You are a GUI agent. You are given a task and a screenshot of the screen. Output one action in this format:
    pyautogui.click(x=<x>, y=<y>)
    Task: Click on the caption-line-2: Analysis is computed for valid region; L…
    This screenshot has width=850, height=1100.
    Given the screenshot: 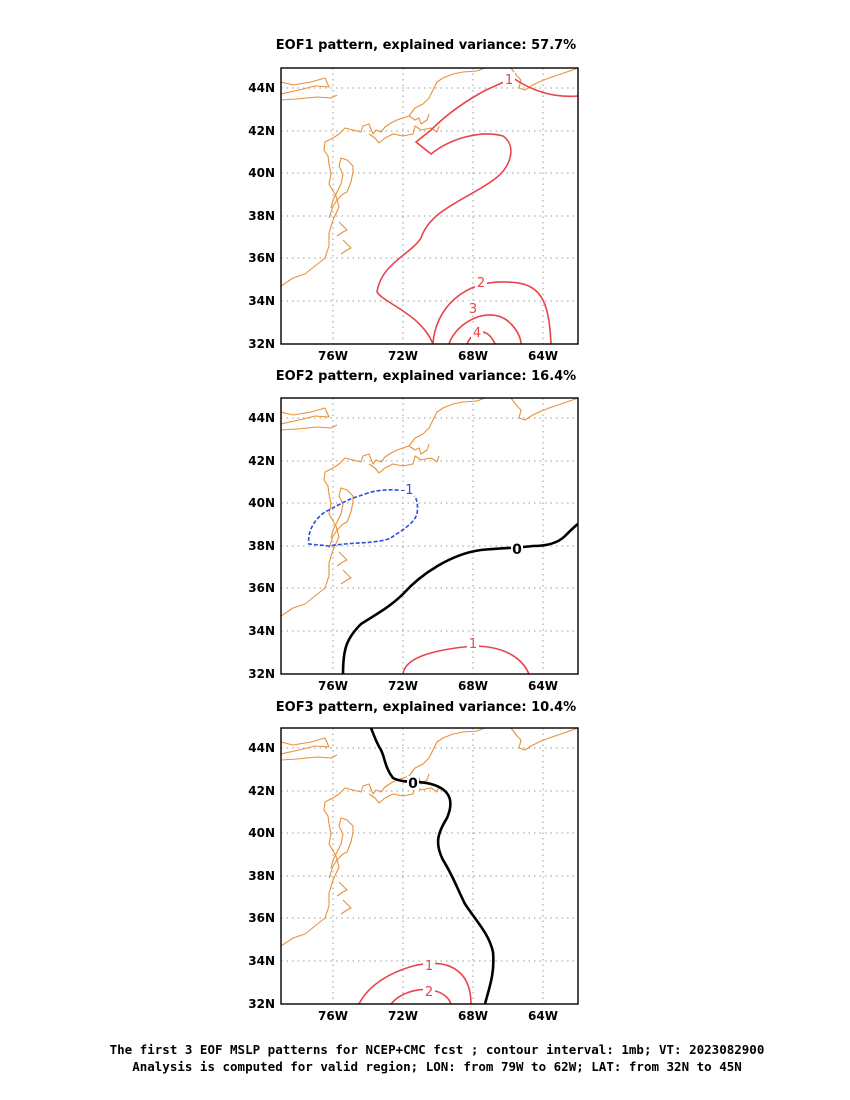 What is the action you would take?
    pyautogui.click(x=437, y=1066)
    